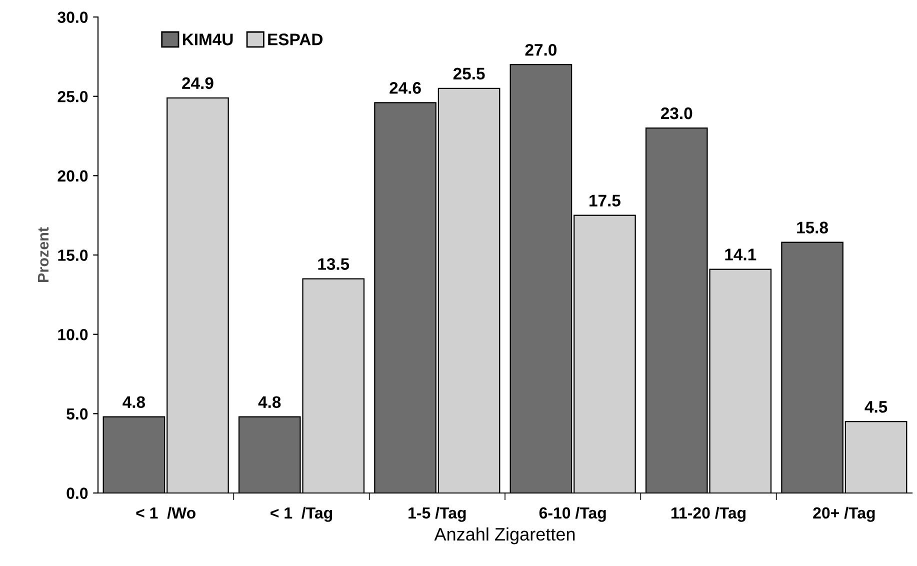  Describe the element at coordinates (334, 264) in the screenshot. I see `data-label: 13.5` at that location.